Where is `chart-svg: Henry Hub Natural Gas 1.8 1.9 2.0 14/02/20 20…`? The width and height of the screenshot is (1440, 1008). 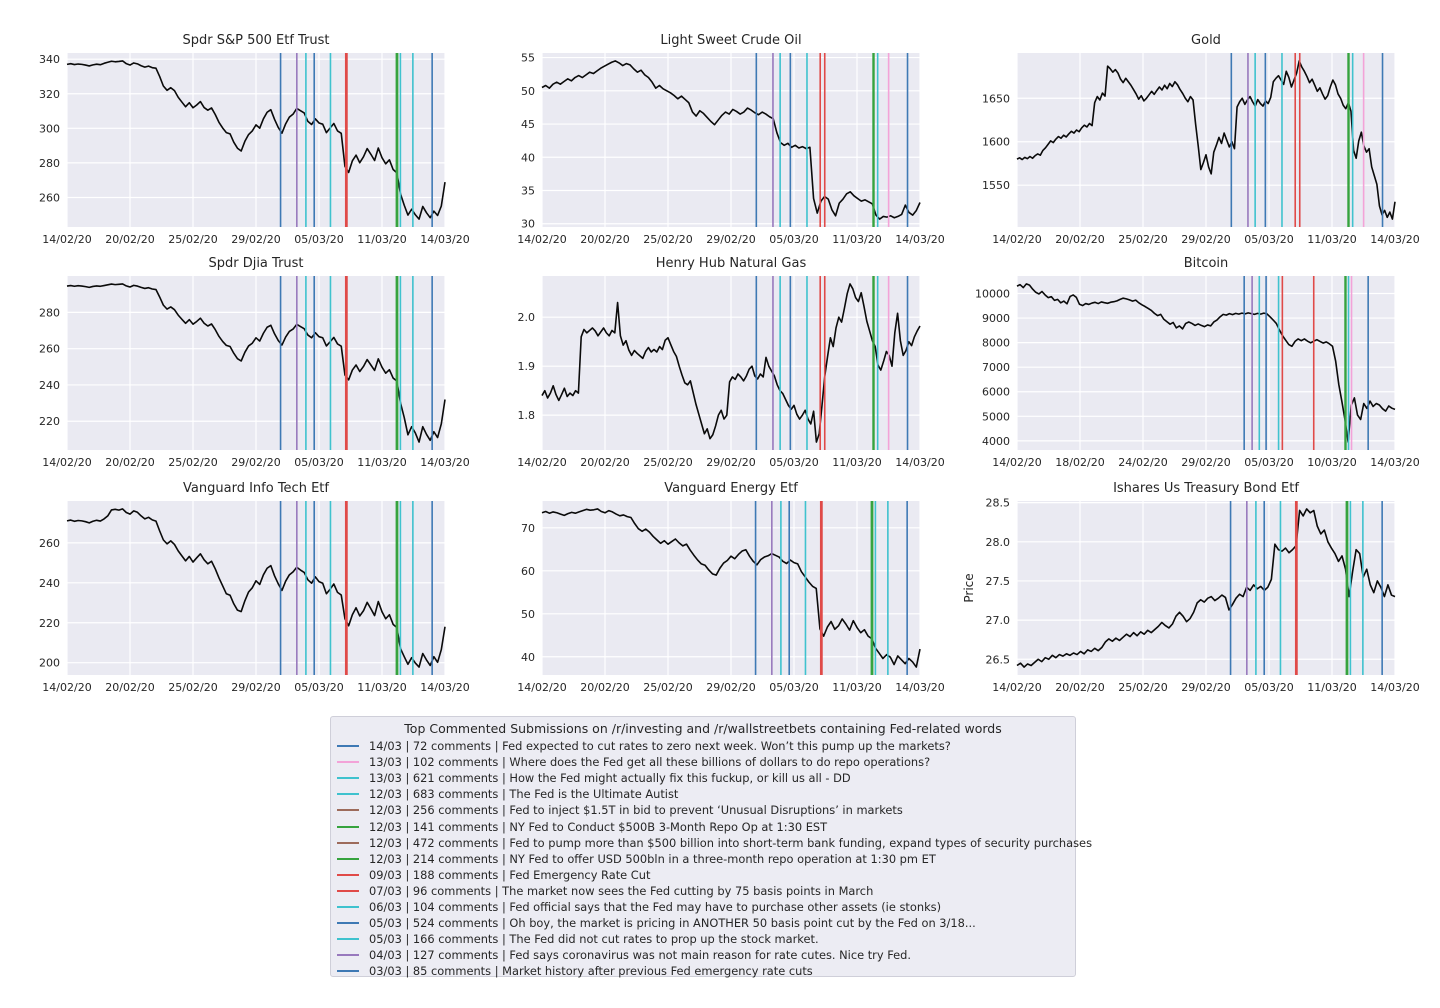 chart-svg: Henry Hub Natural Gas 1.8 1.9 2.0 14/02/20 20… is located at coordinates (730, 362).